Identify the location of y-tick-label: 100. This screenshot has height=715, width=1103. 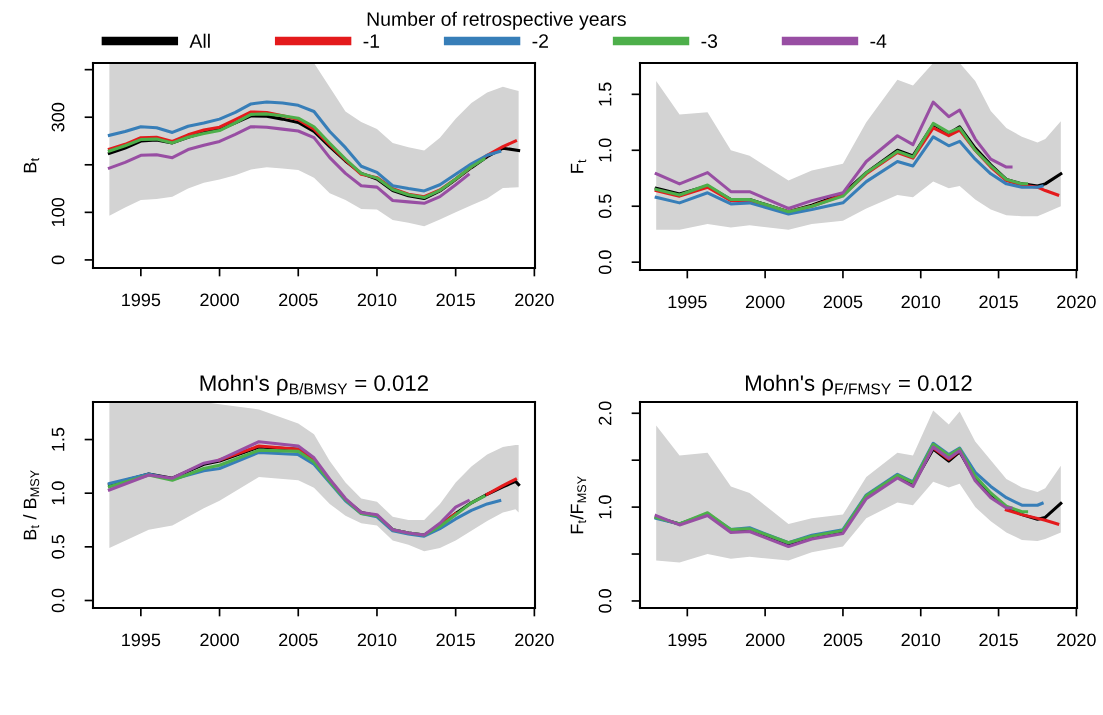
(58, 212).